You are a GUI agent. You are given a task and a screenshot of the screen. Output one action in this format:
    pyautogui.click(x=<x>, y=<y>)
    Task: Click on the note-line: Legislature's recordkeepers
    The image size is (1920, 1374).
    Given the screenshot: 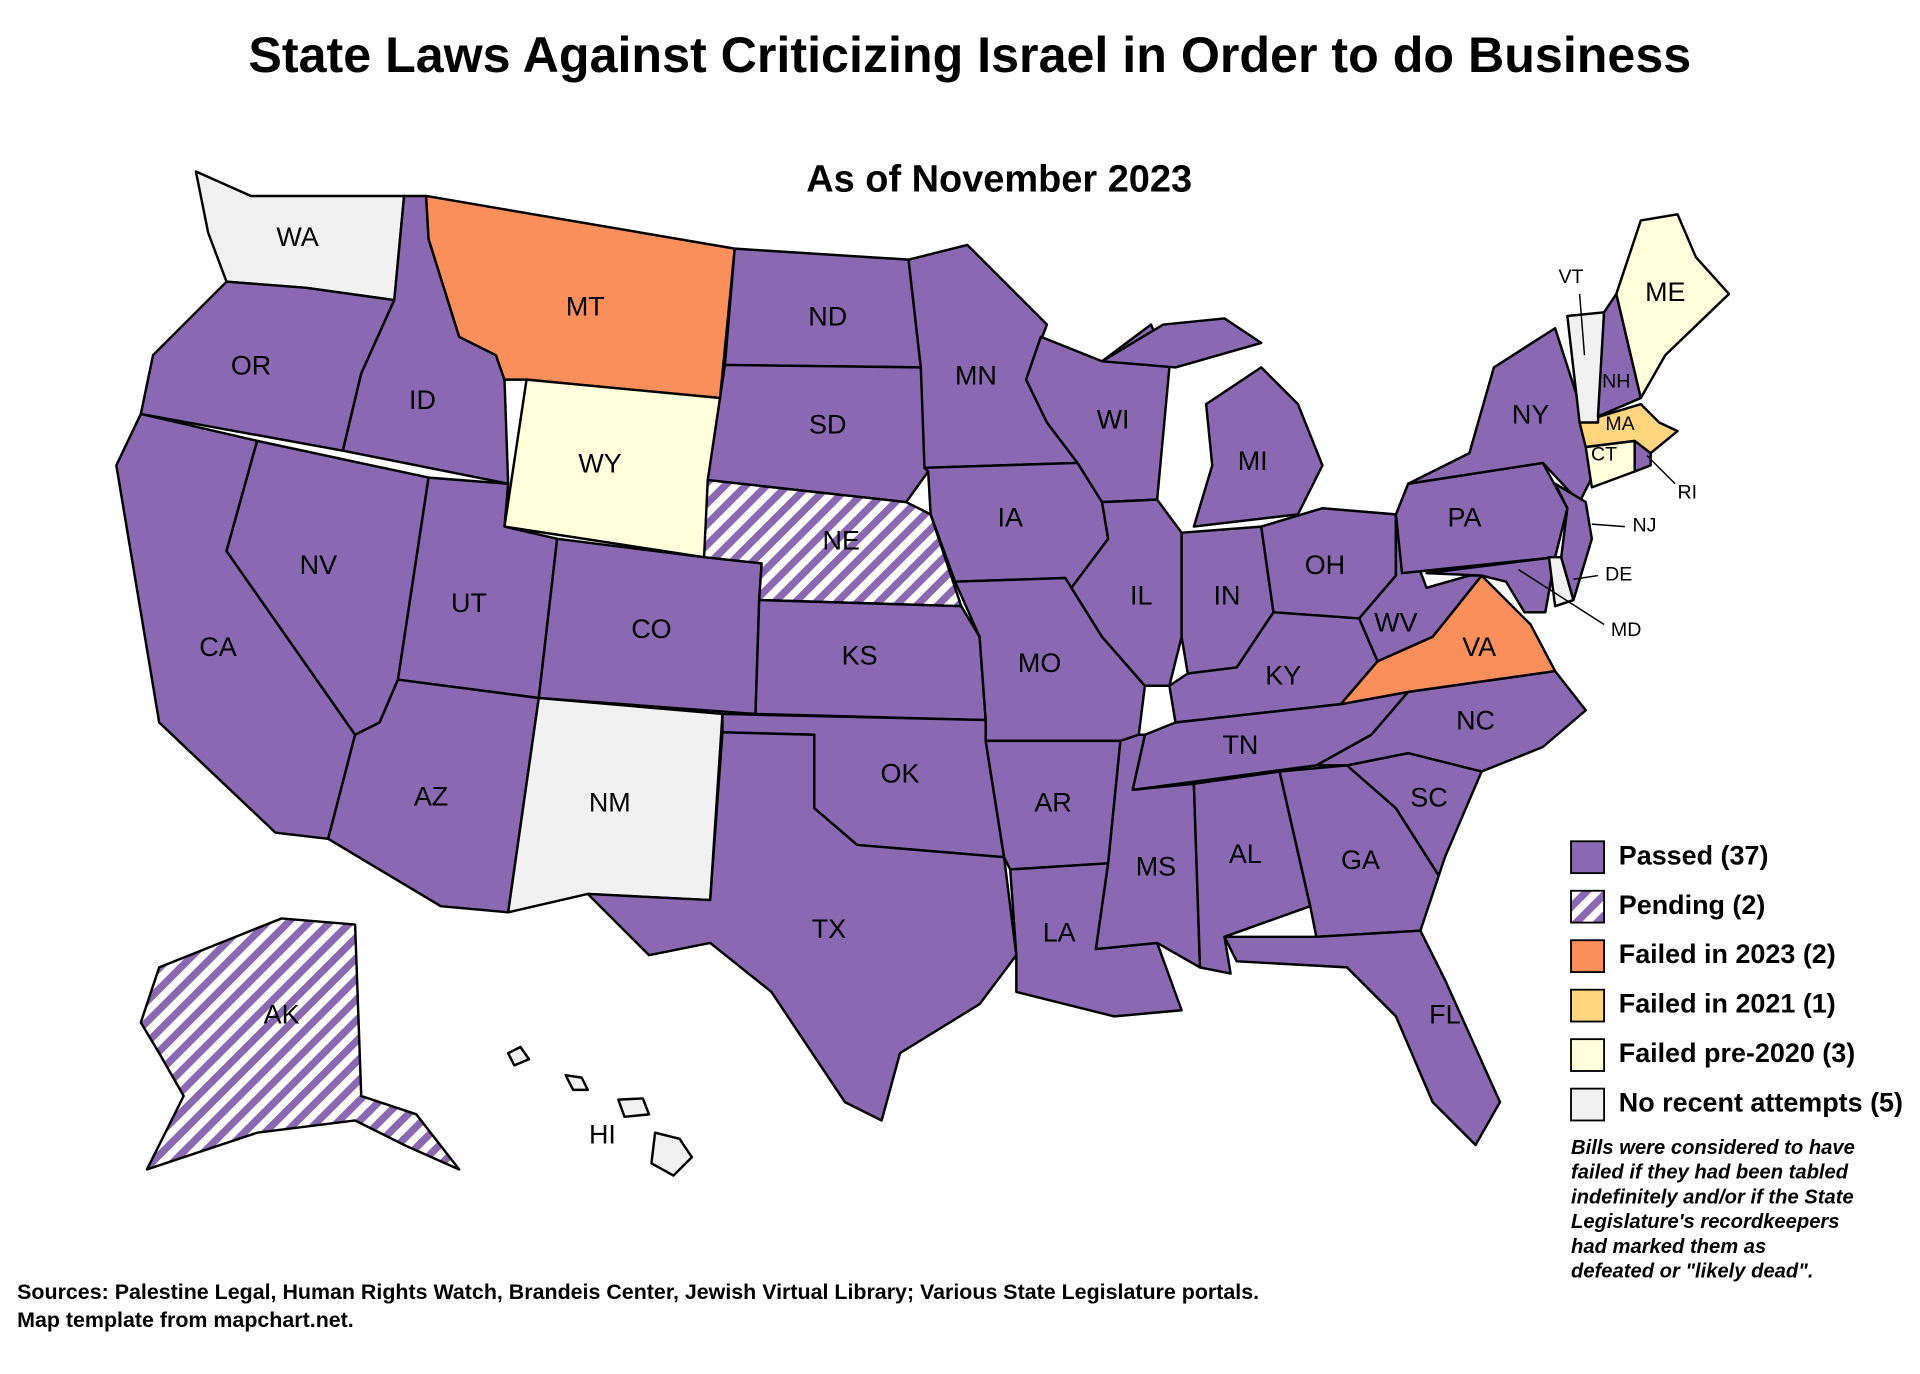 What is the action you would take?
    pyautogui.click(x=1705, y=1222)
    